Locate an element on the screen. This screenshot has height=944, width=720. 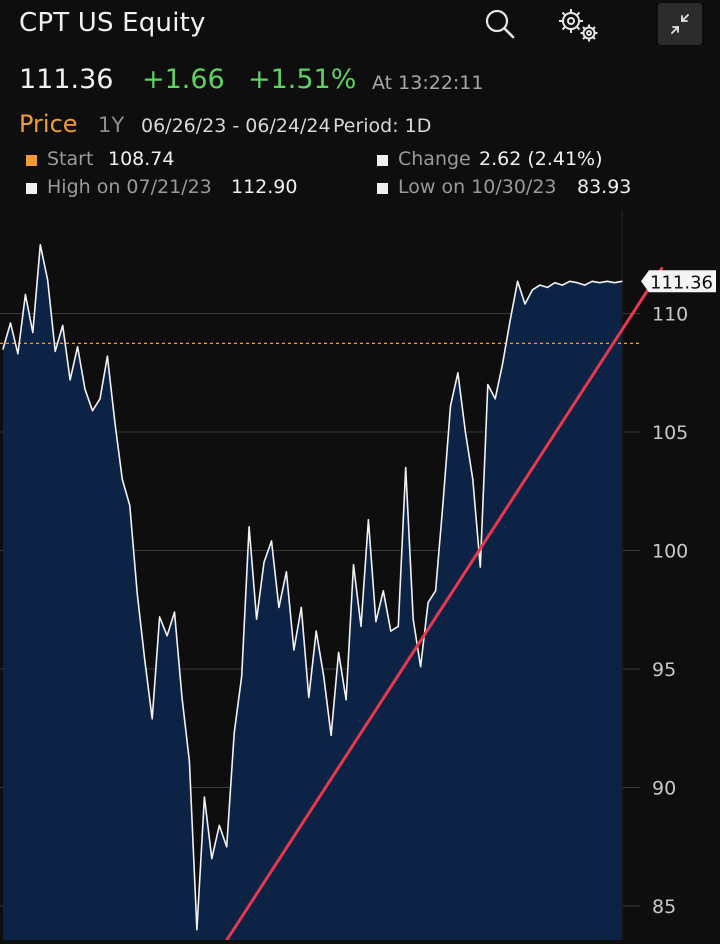
high-square-icon is located at coordinates (31, 188).